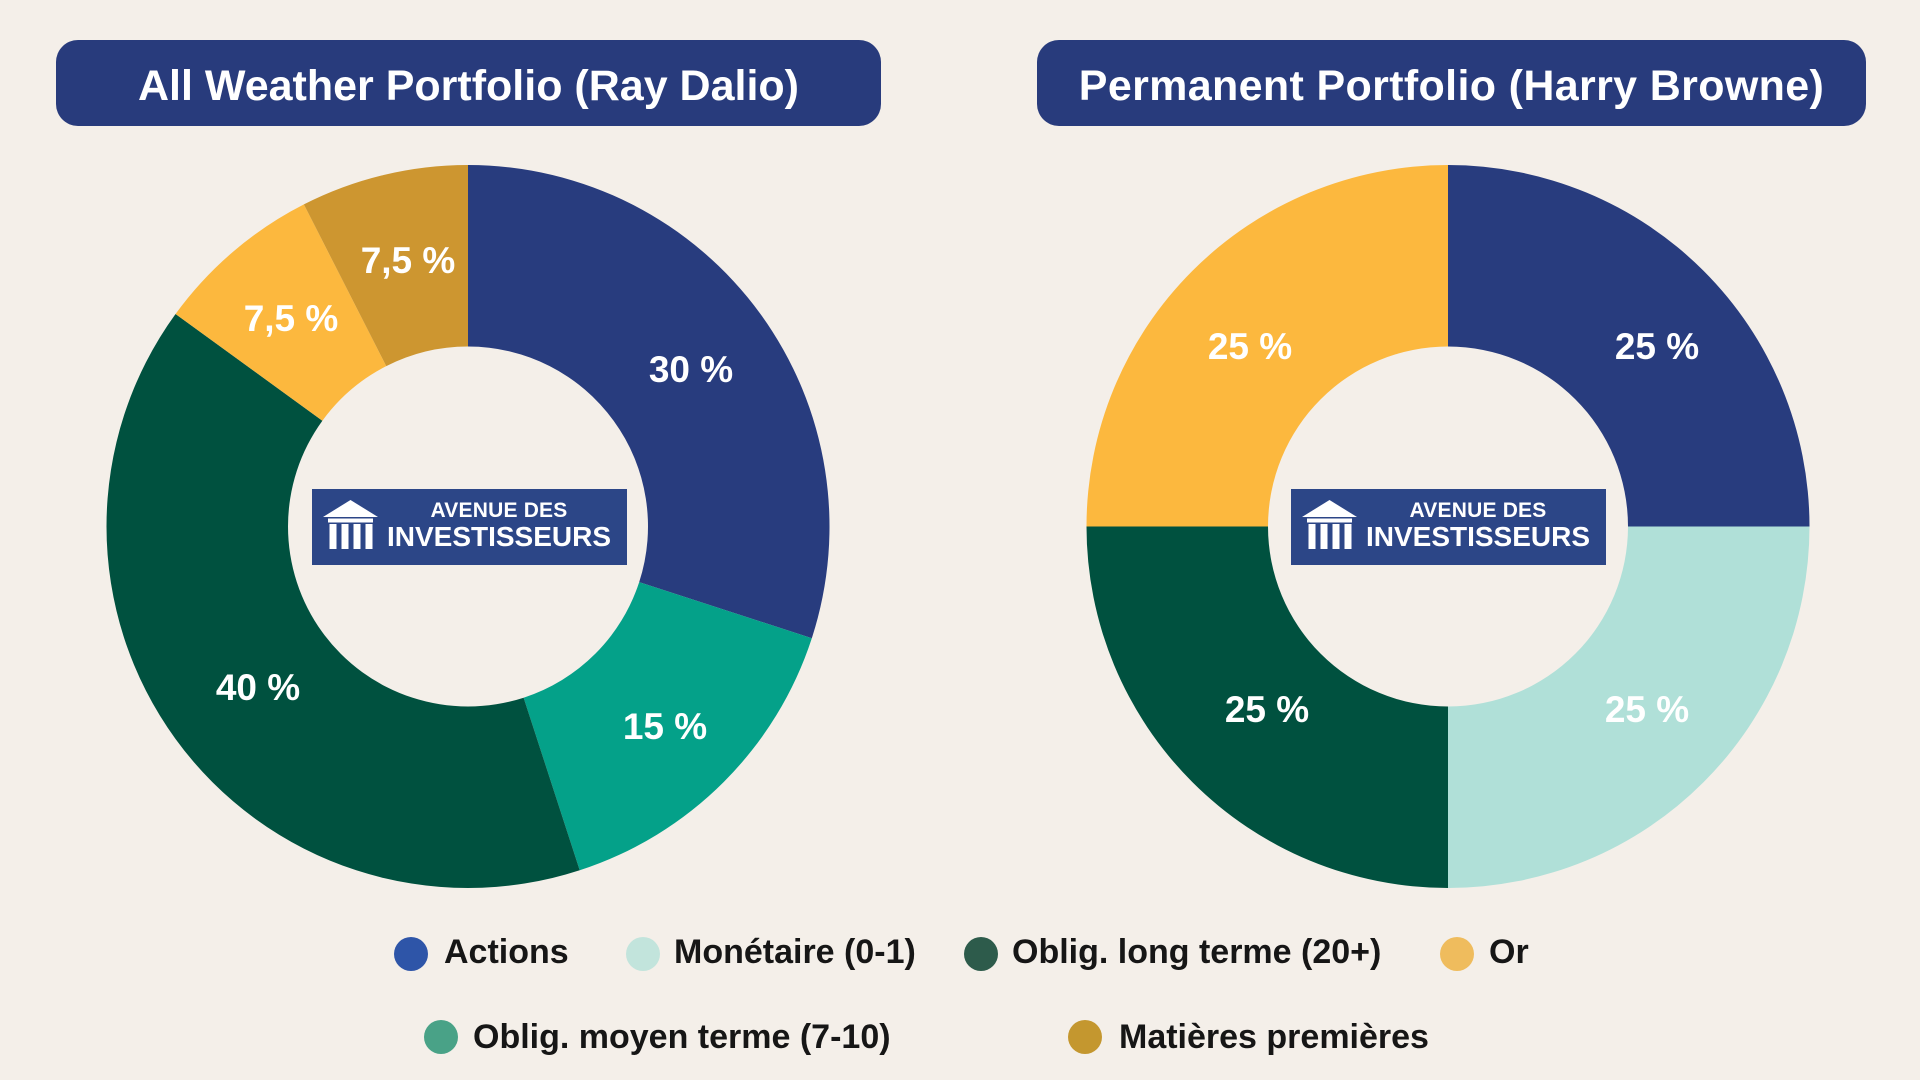 Image resolution: width=1920 pixels, height=1080 pixels. I want to click on svg-text: 30 %, so click(691, 369).